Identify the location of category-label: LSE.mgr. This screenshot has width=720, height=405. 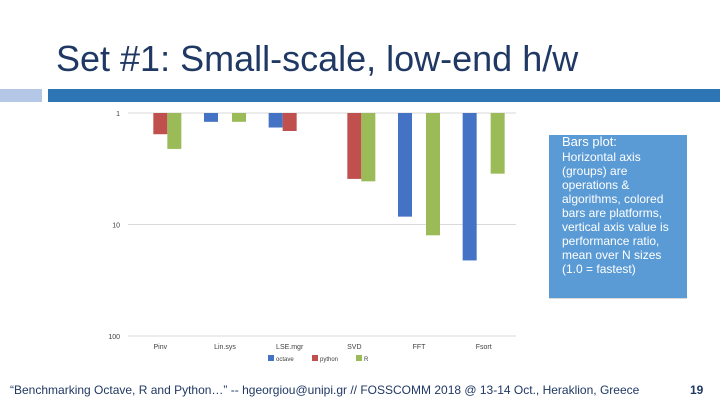
(290, 347).